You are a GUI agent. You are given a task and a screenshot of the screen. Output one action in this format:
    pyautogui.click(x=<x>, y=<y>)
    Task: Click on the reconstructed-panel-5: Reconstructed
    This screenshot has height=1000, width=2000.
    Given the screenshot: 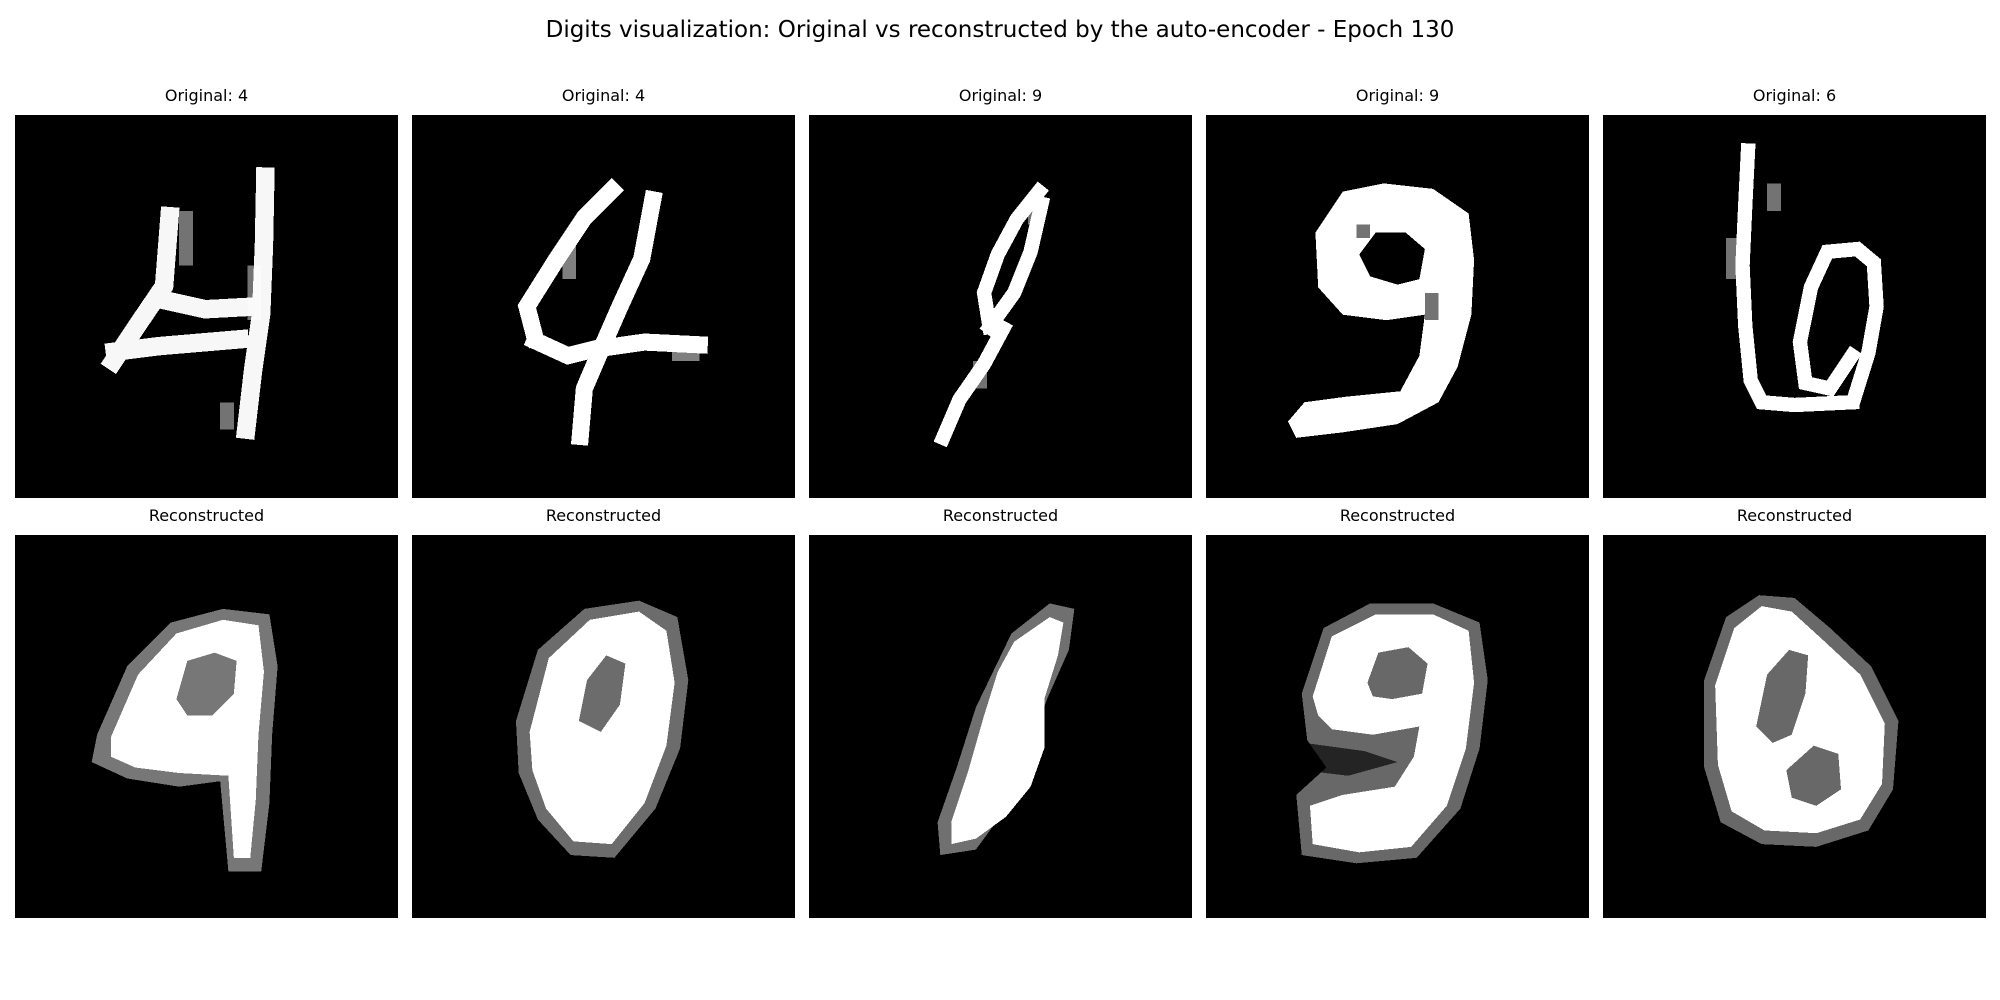 What is the action you would take?
    pyautogui.click(x=1794, y=712)
    